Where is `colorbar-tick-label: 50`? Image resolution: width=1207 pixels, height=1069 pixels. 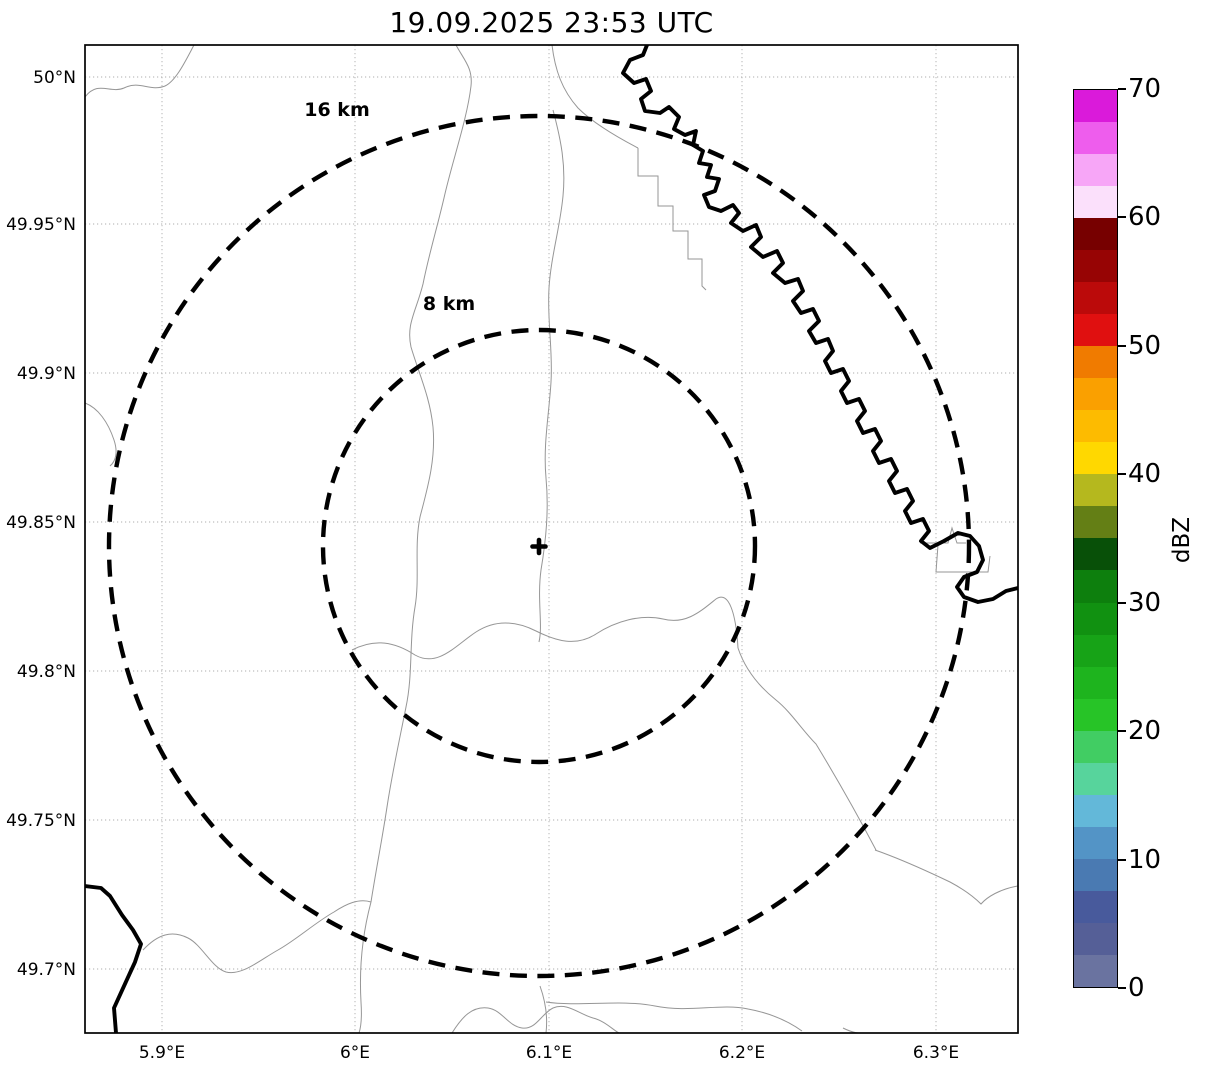
colorbar-tick-label: 50 is located at coordinates (1145, 346).